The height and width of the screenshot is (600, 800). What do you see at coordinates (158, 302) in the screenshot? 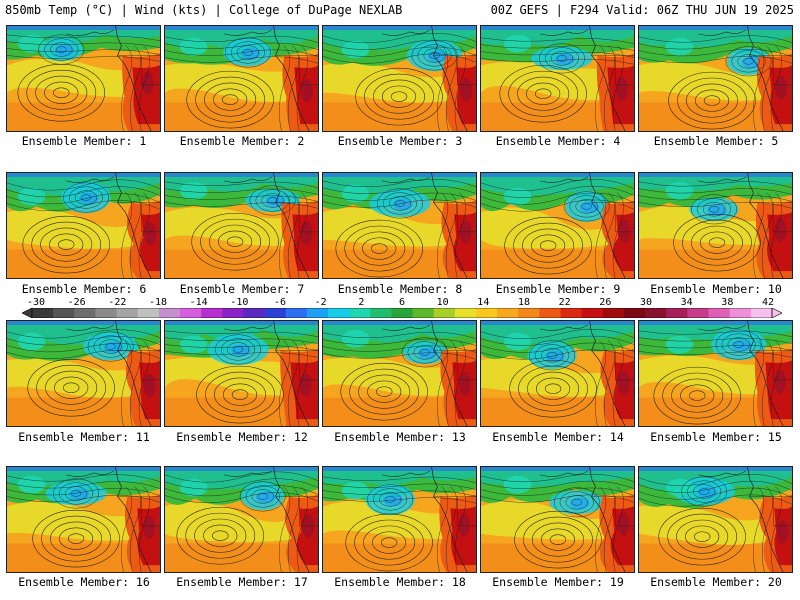
I see `colorbar-tick-label: -18` at bounding box center [158, 302].